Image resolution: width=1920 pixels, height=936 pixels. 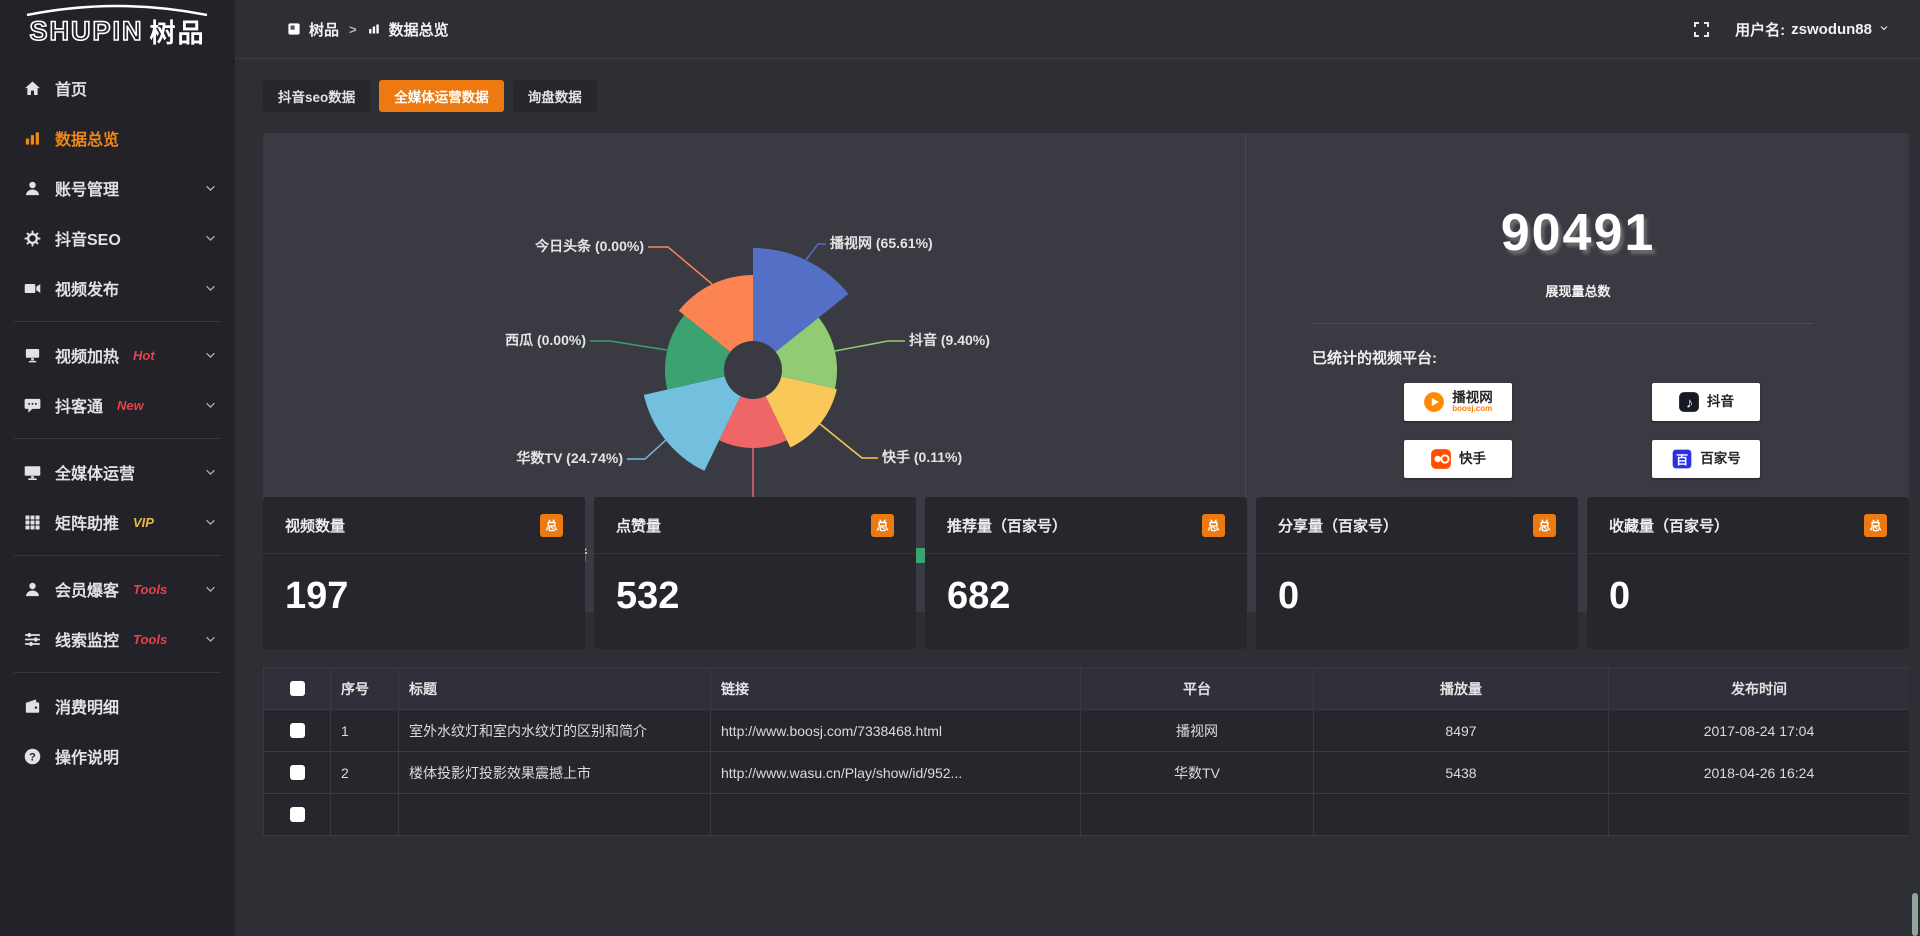 I want to click on user-label: 用户名:, so click(x=1760, y=30).